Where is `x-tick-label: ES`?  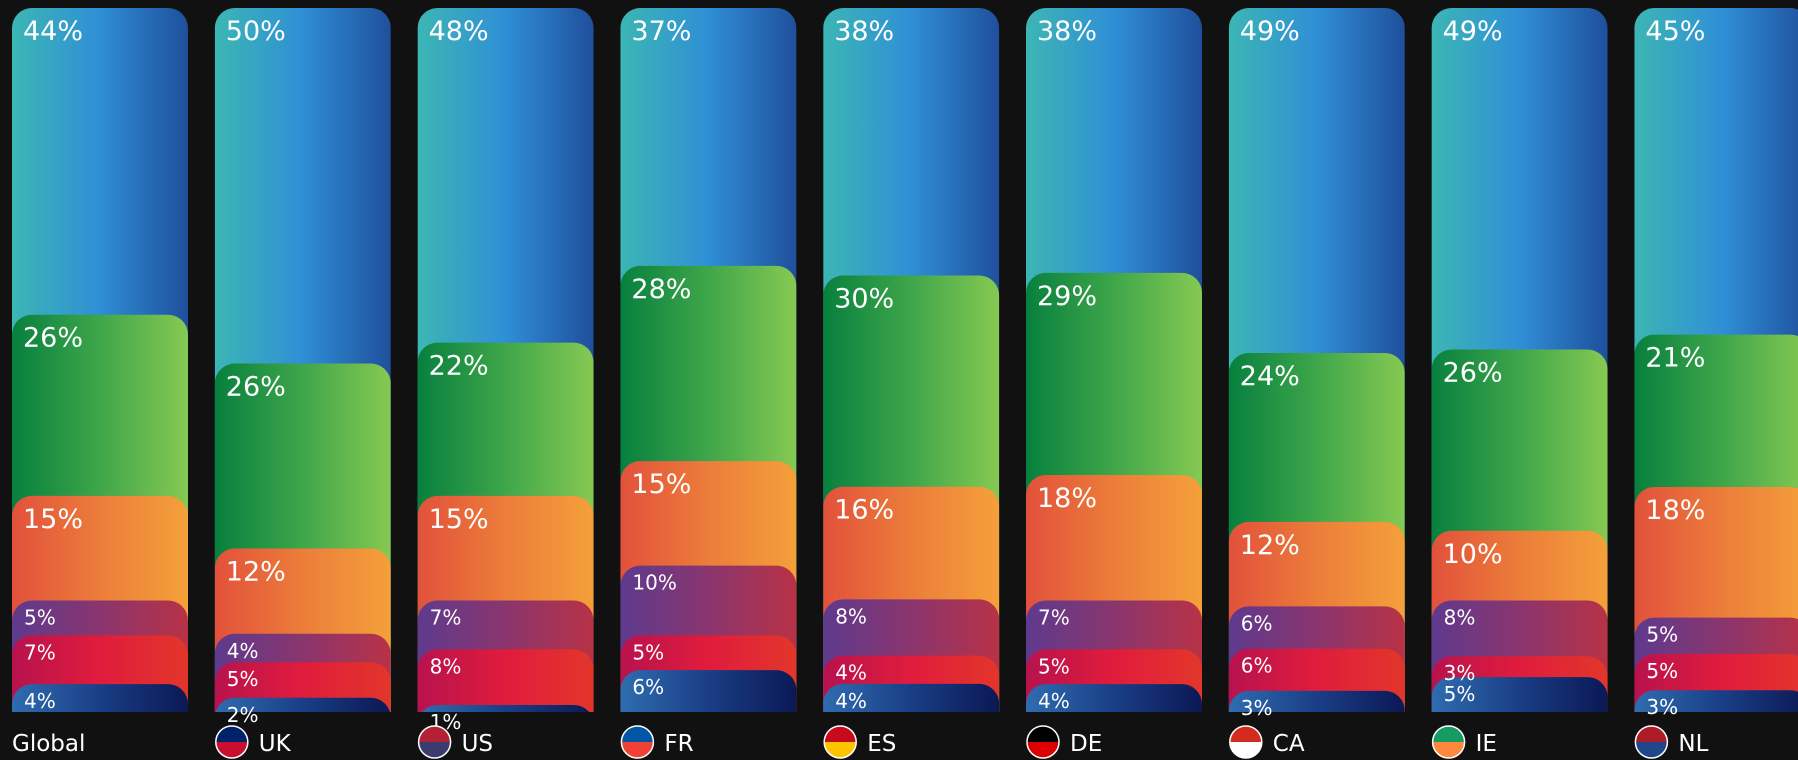 x-tick-label: ES is located at coordinates (881, 744).